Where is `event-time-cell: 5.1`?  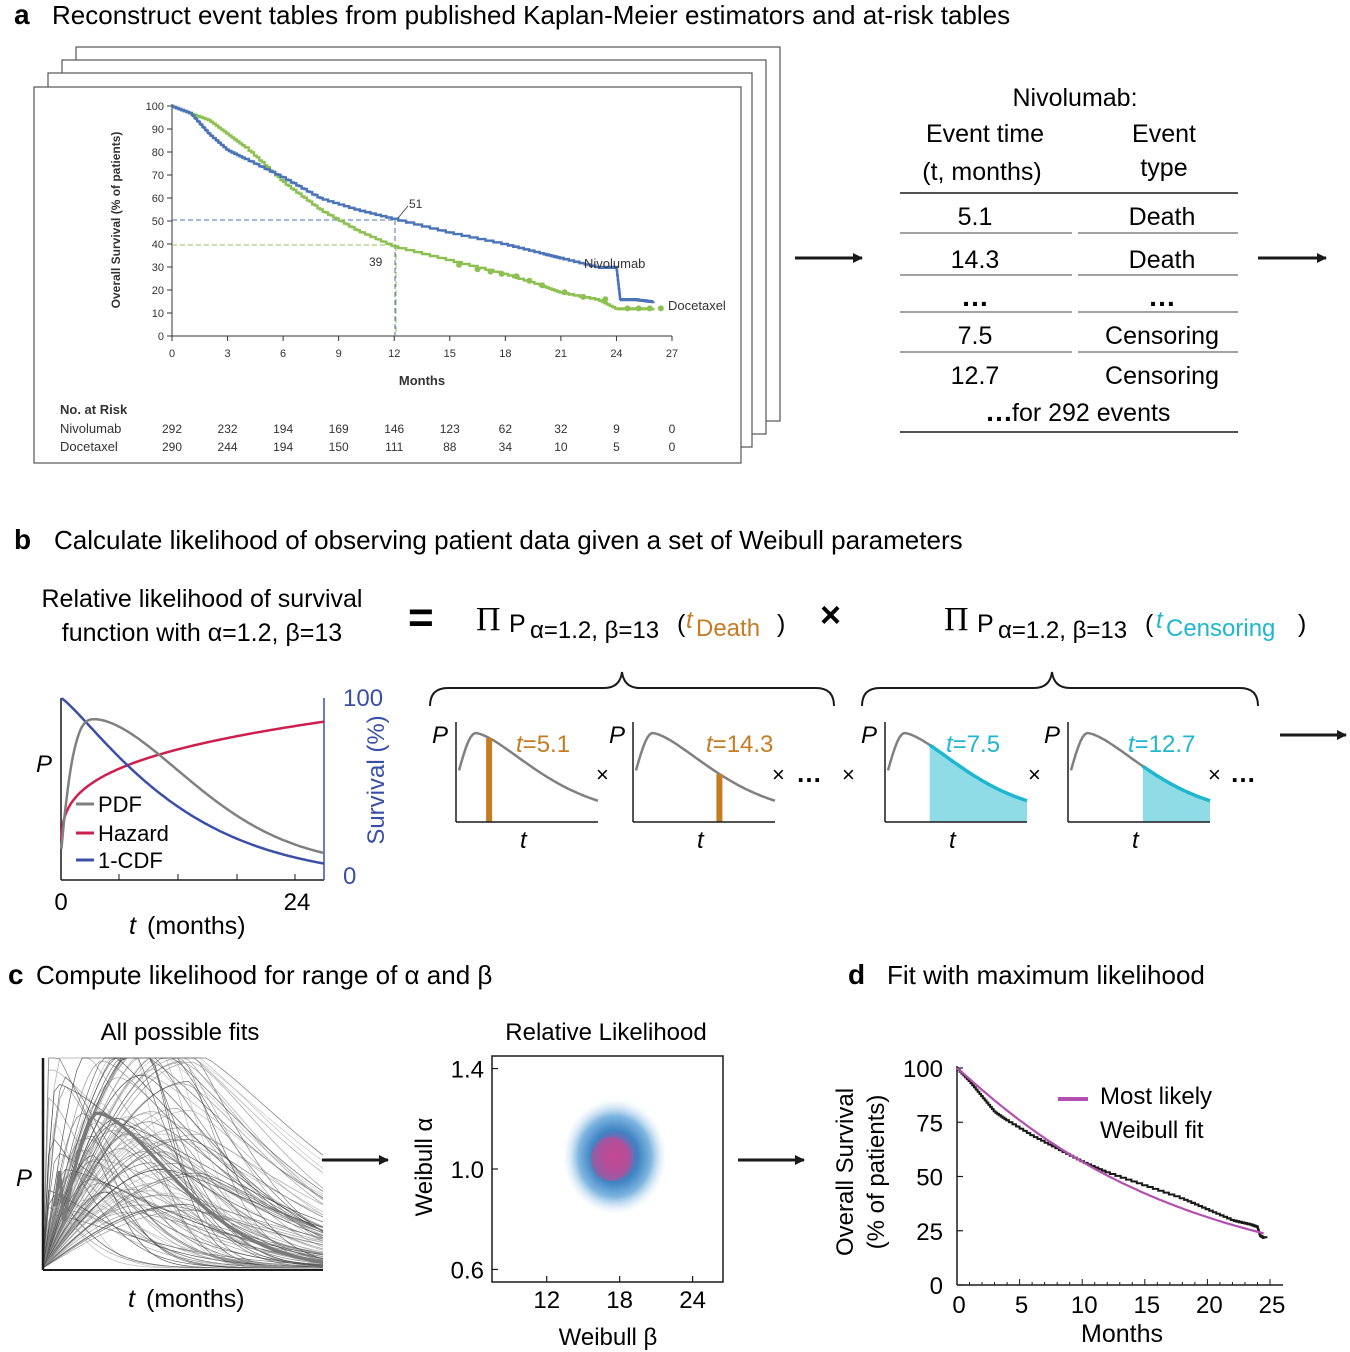 event-time-cell: 5.1 is located at coordinates (975, 217).